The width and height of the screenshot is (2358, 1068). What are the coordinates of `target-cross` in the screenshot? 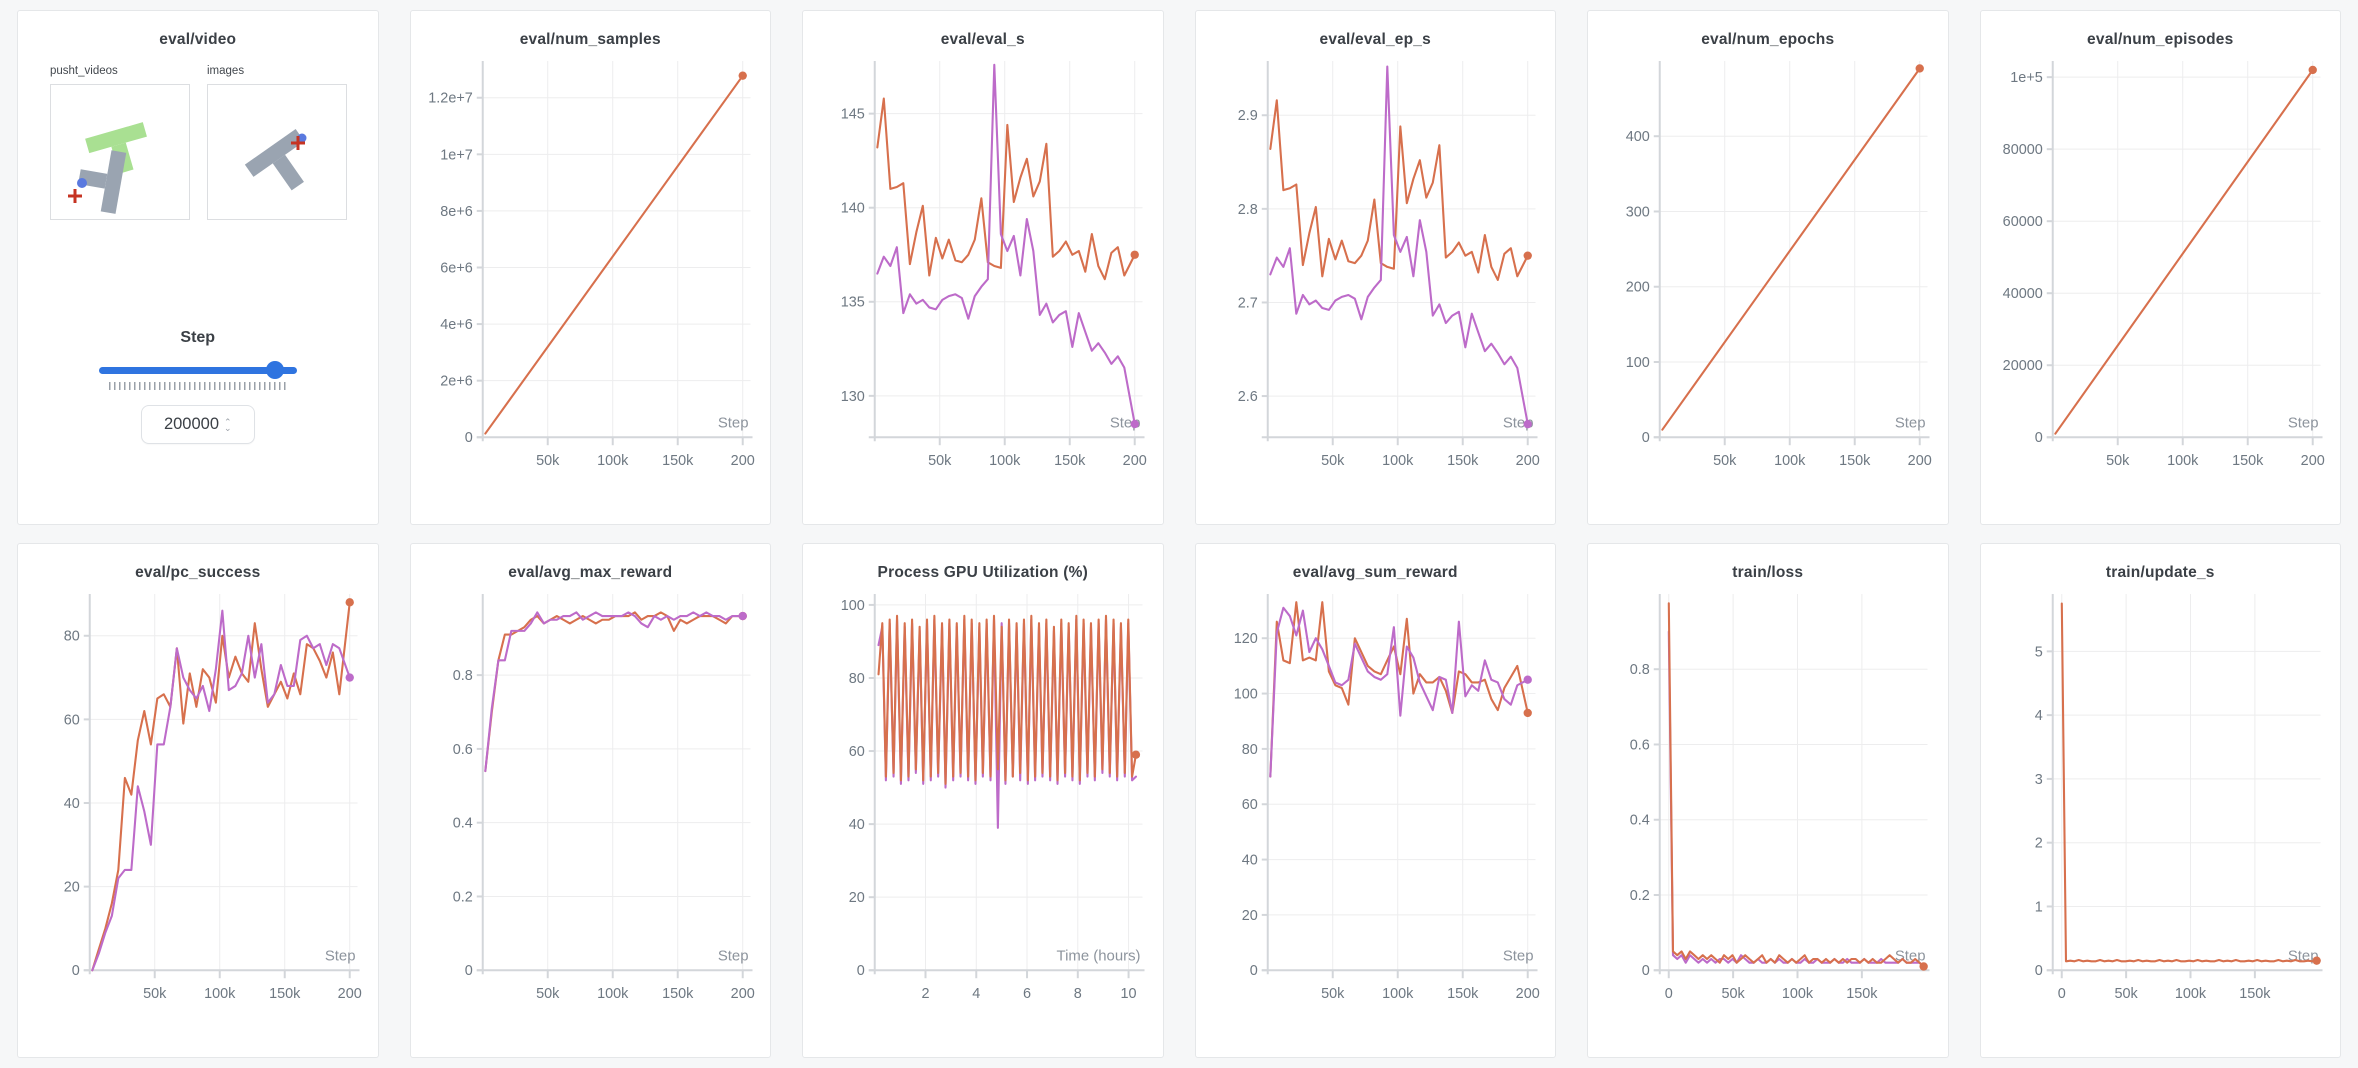 It's located at (298, 143).